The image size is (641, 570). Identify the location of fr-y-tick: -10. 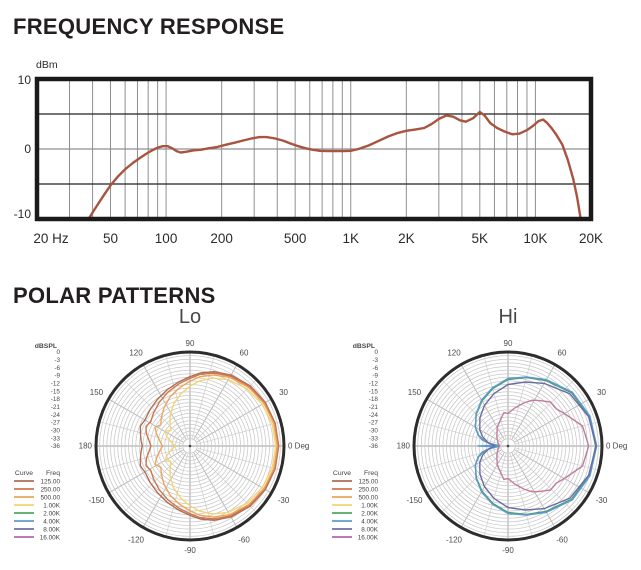
(23, 214).